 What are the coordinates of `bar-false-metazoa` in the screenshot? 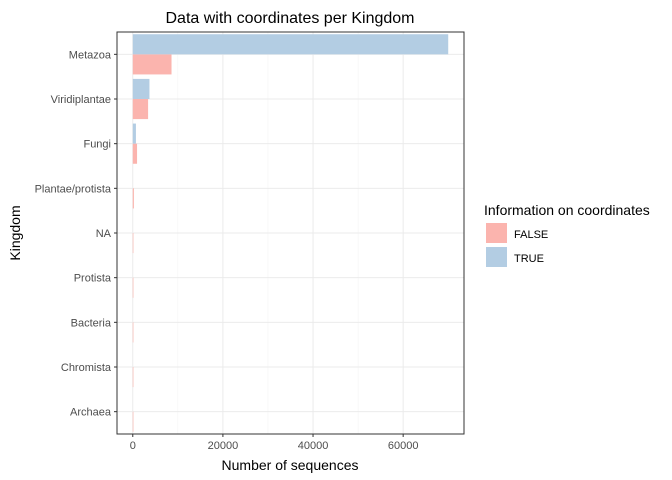 It's located at (152, 64).